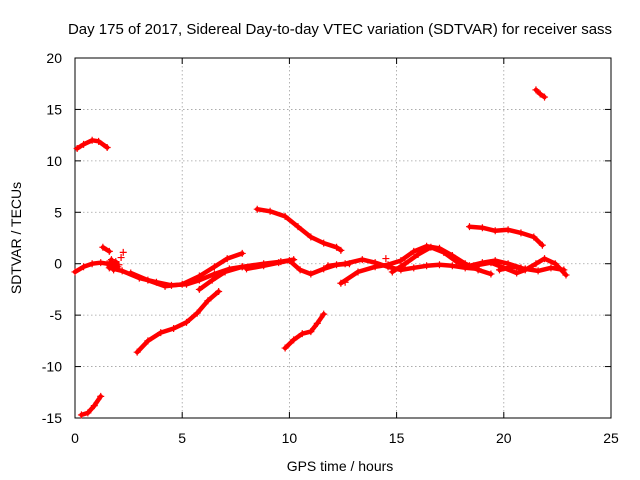 Image resolution: width=640 pixels, height=480 pixels. What do you see at coordinates (182, 438) in the screenshot?
I see `x-tick-label: 5` at bounding box center [182, 438].